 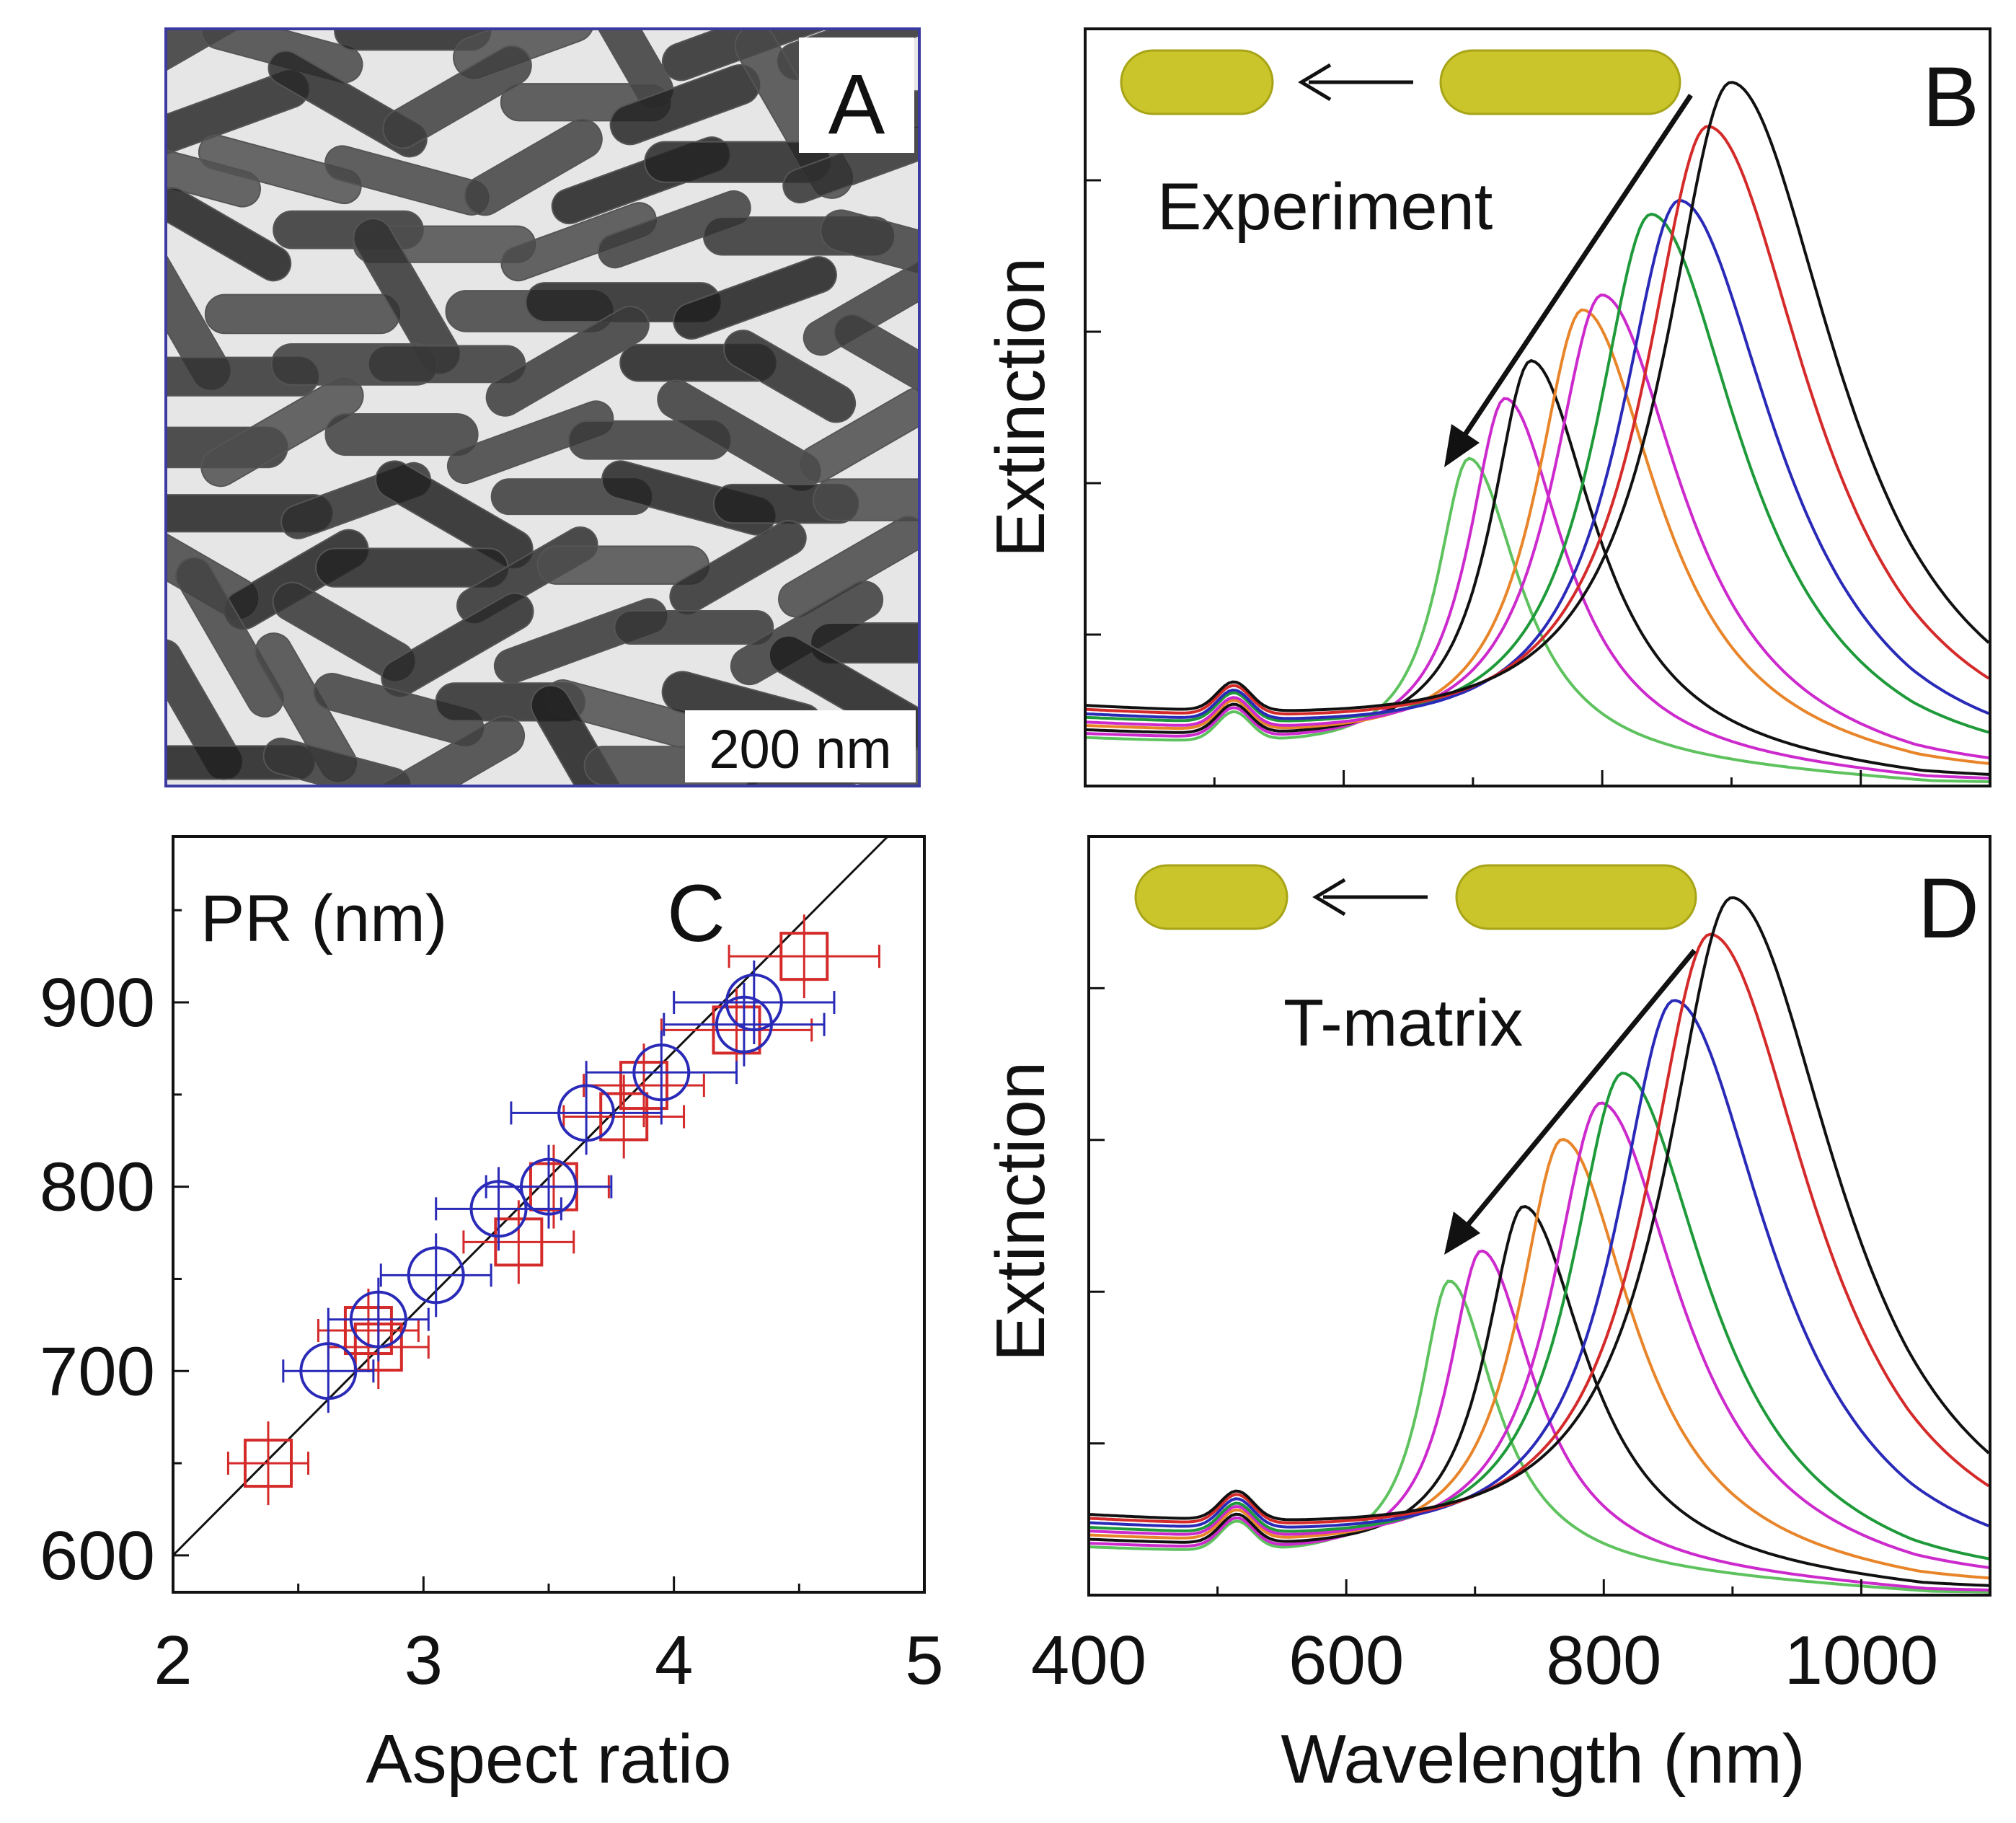 I want to click on panel-d-label: T-matrix, so click(x=1403, y=1023).